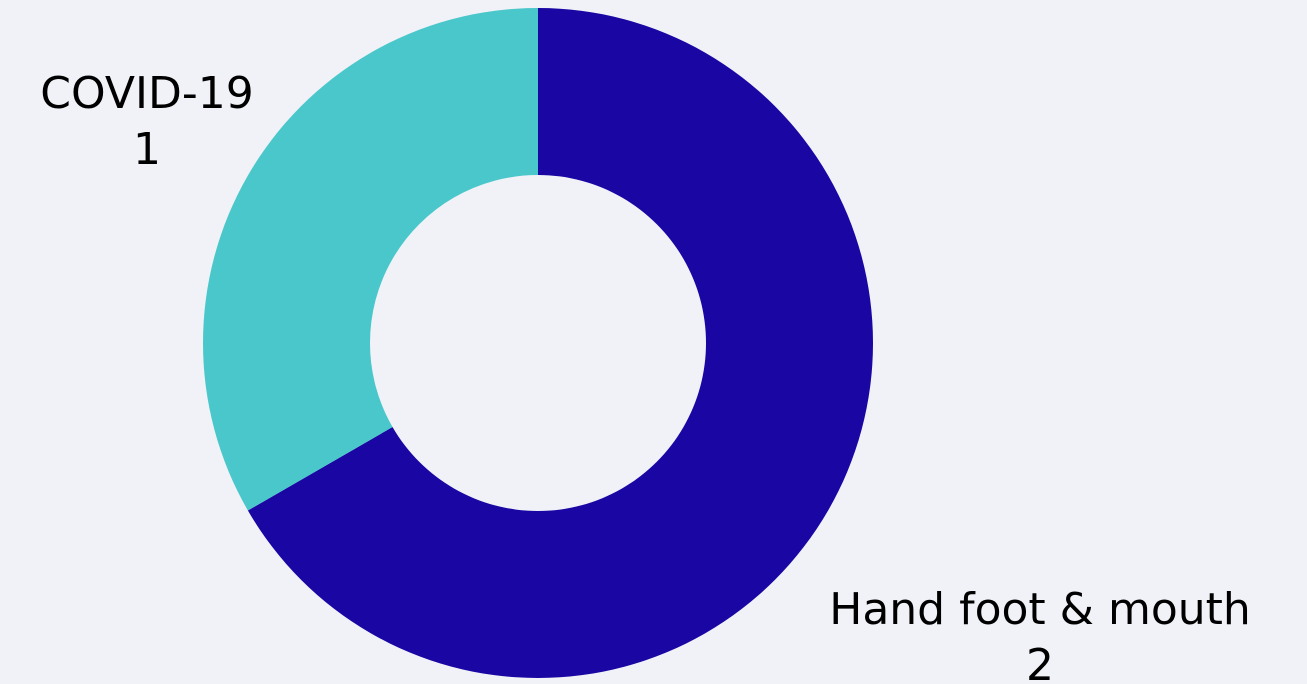  Describe the element at coordinates (147, 149) in the screenshot. I see `slice-label-value: 1` at that location.